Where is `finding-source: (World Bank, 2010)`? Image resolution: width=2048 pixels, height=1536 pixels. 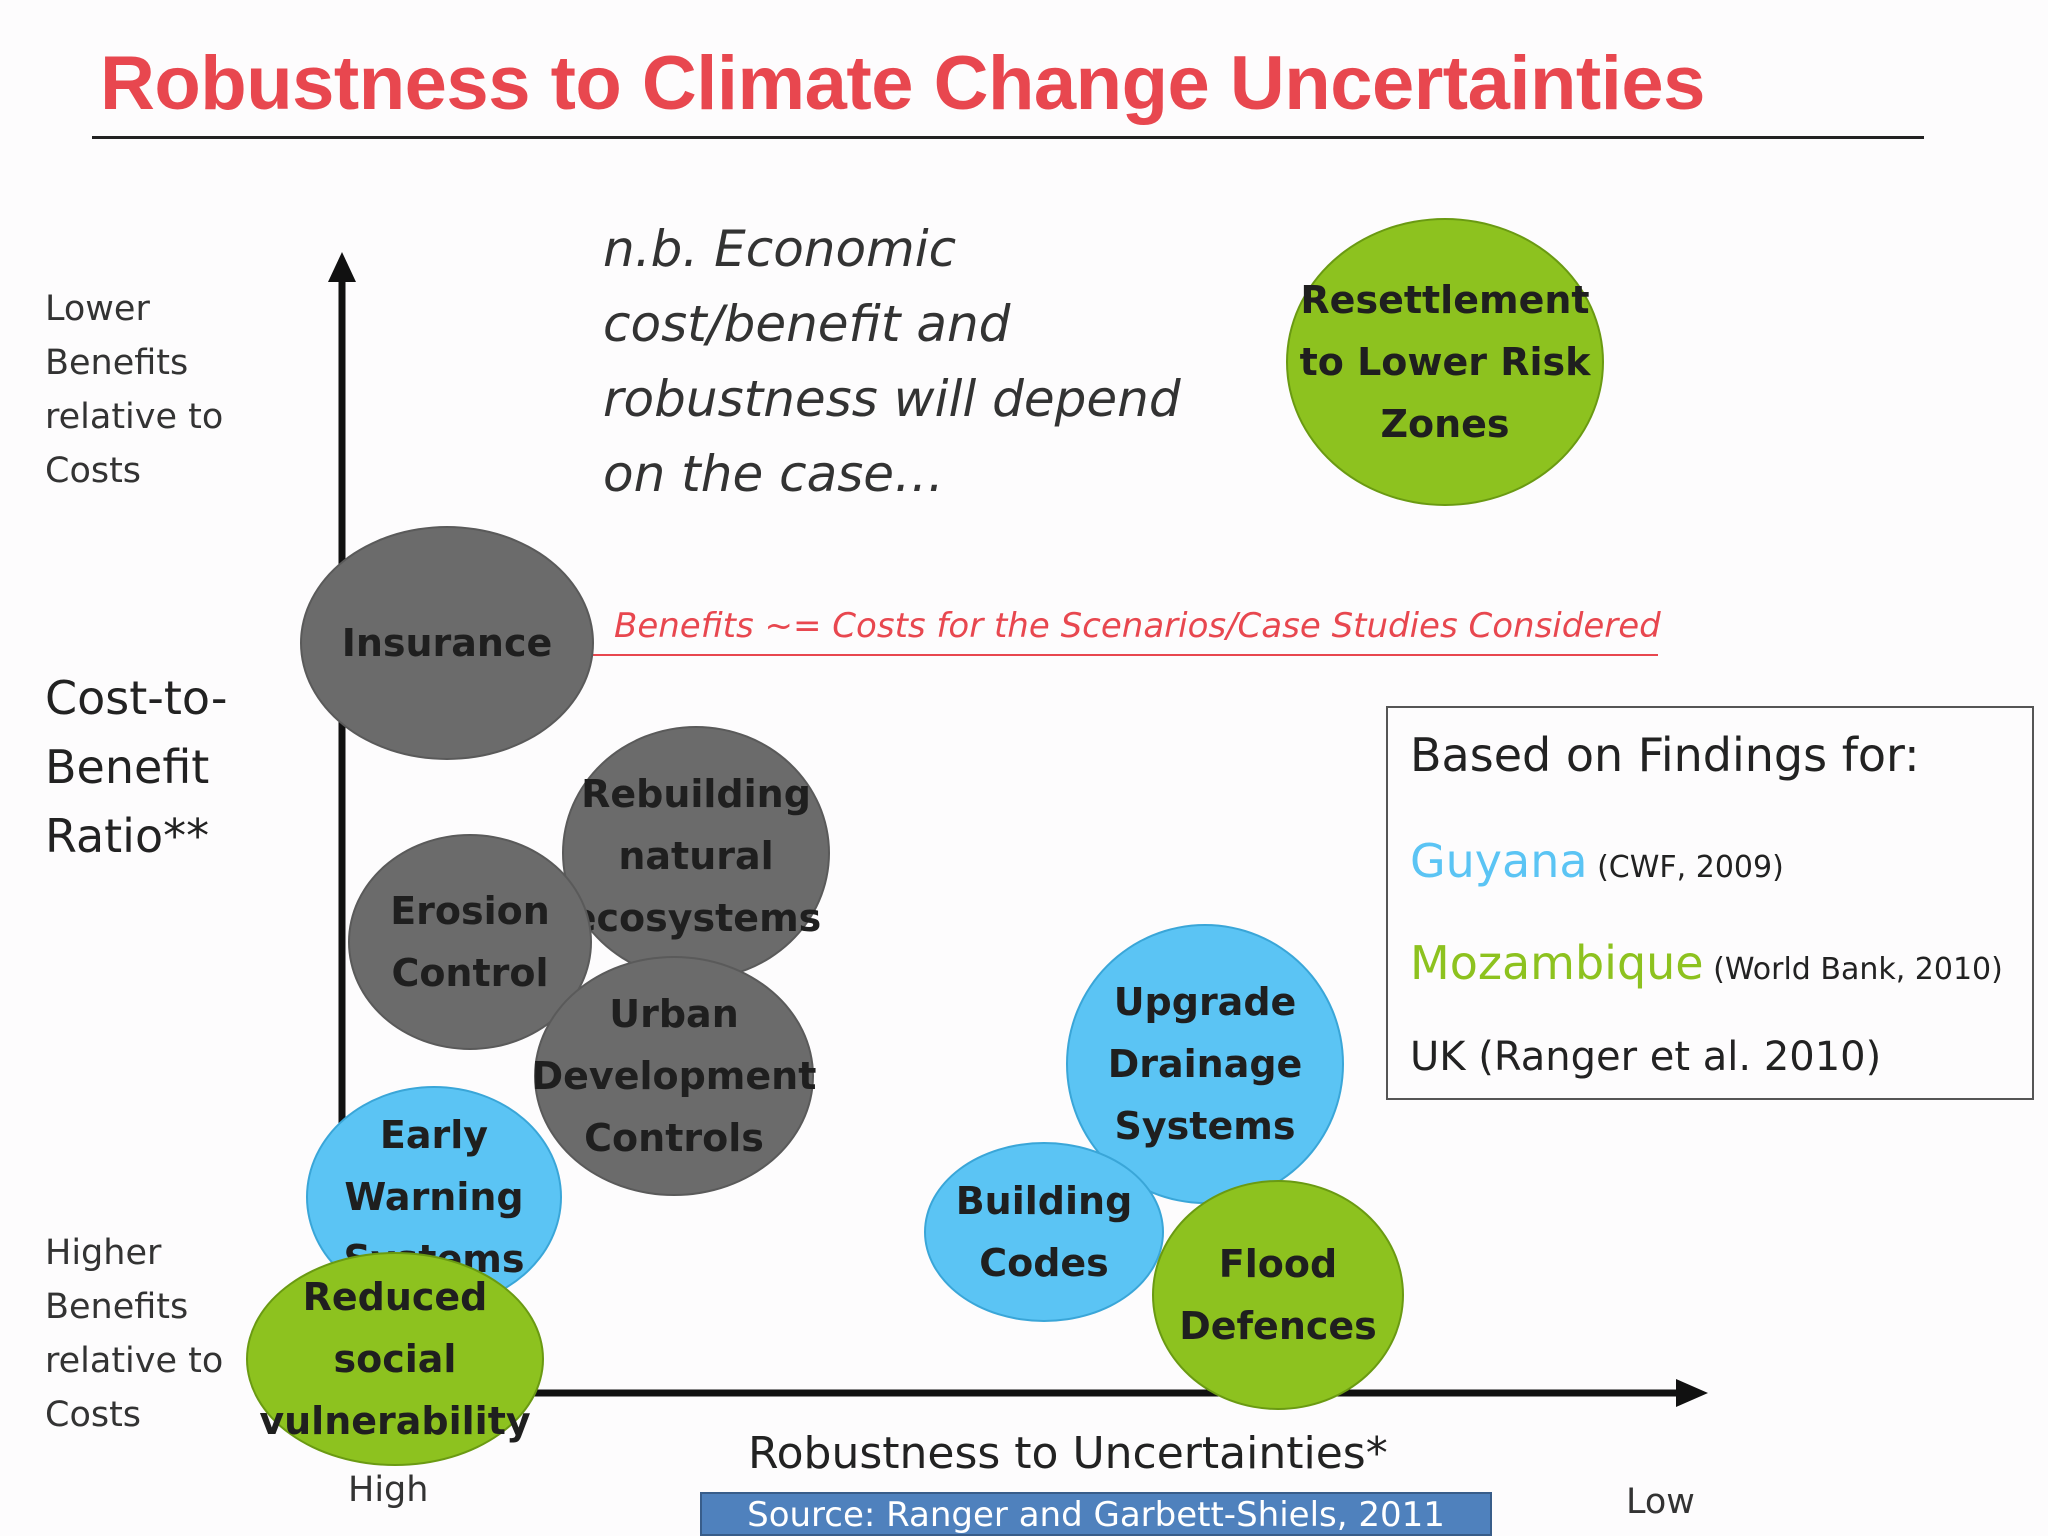 finding-source: (World Bank, 2010) is located at coordinates (1853, 969).